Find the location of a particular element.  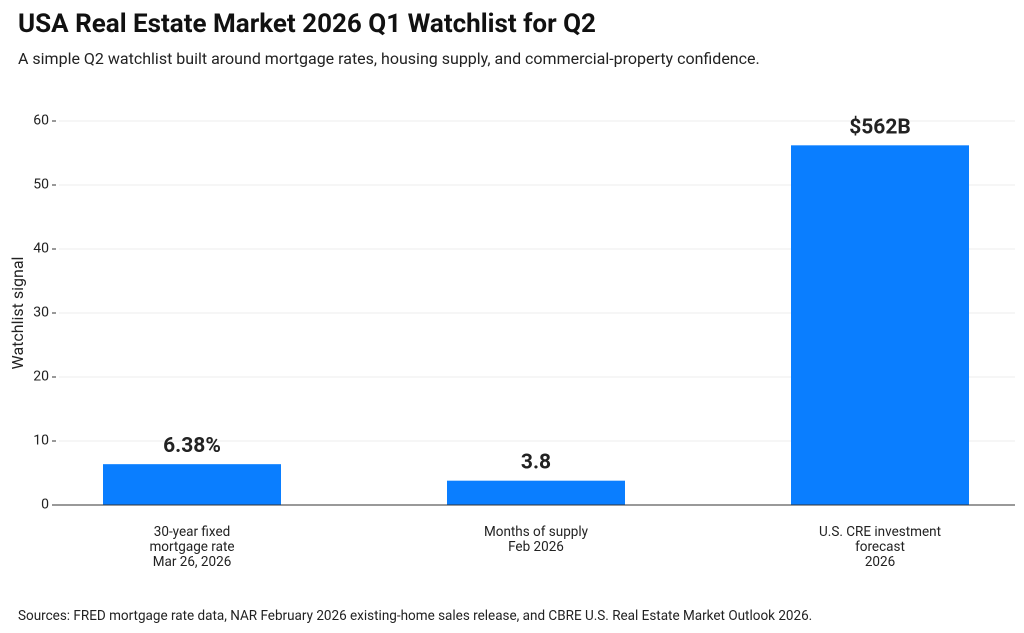

y-tick-label: 0 is located at coordinates (45, 505).